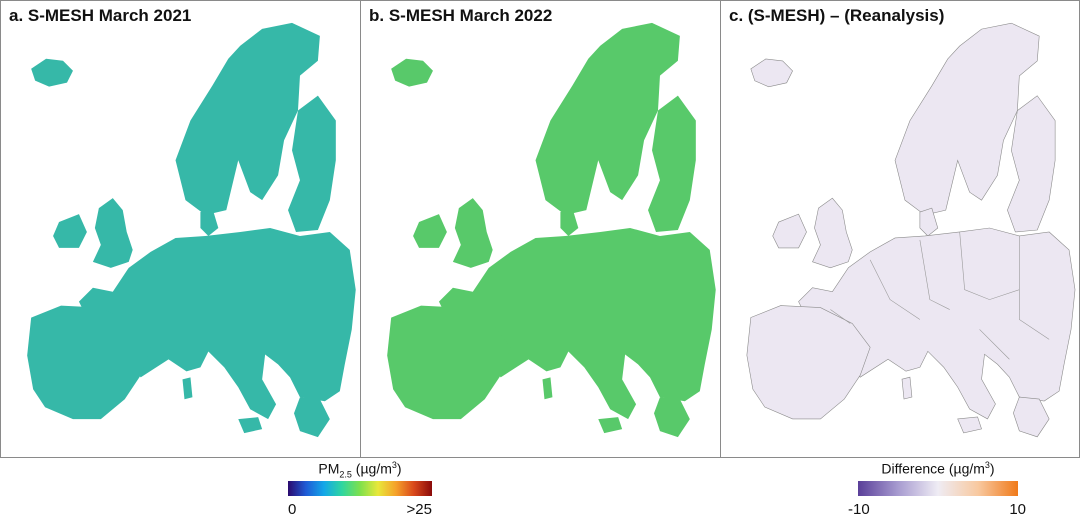 The image size is (1080, 522). I want to click on legend-label-main: Difference (µg/m, so click(933, 468).